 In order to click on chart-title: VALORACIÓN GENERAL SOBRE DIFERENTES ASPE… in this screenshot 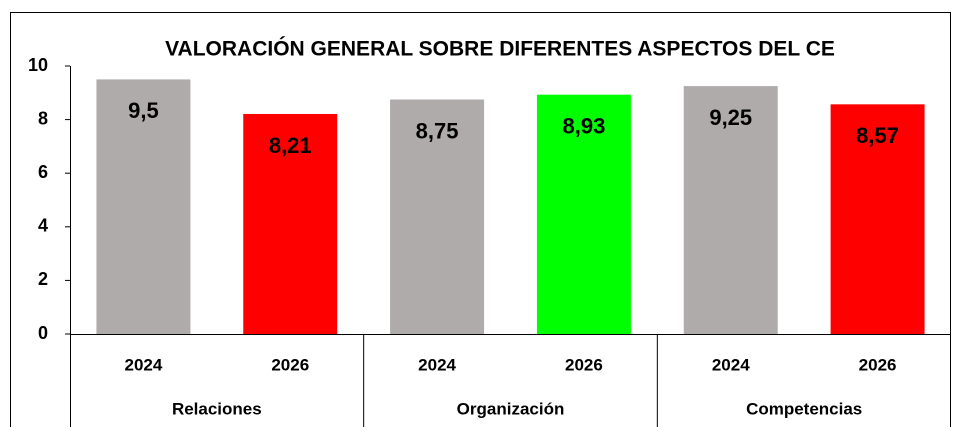, I will do `click(500, 49)`.